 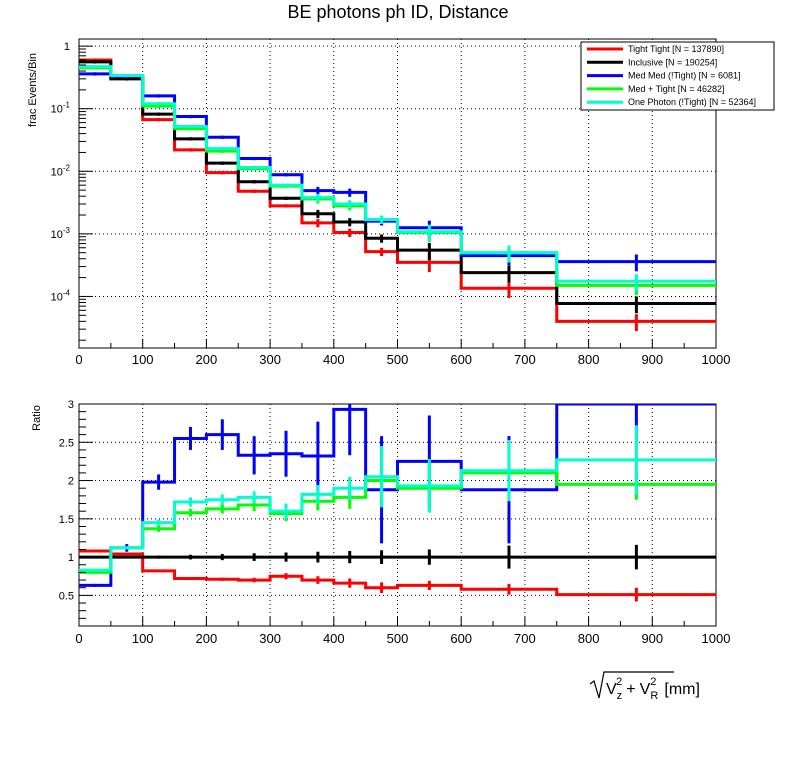 What do you see at coordinates (78, 638) in the screenshot?
I see `ratio-x-tick-label: 0` at bounding box center [78, 638].